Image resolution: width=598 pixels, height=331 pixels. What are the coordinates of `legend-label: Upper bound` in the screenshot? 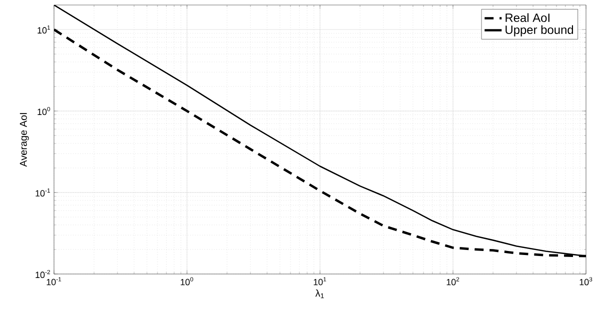 It's located at (540, 30).